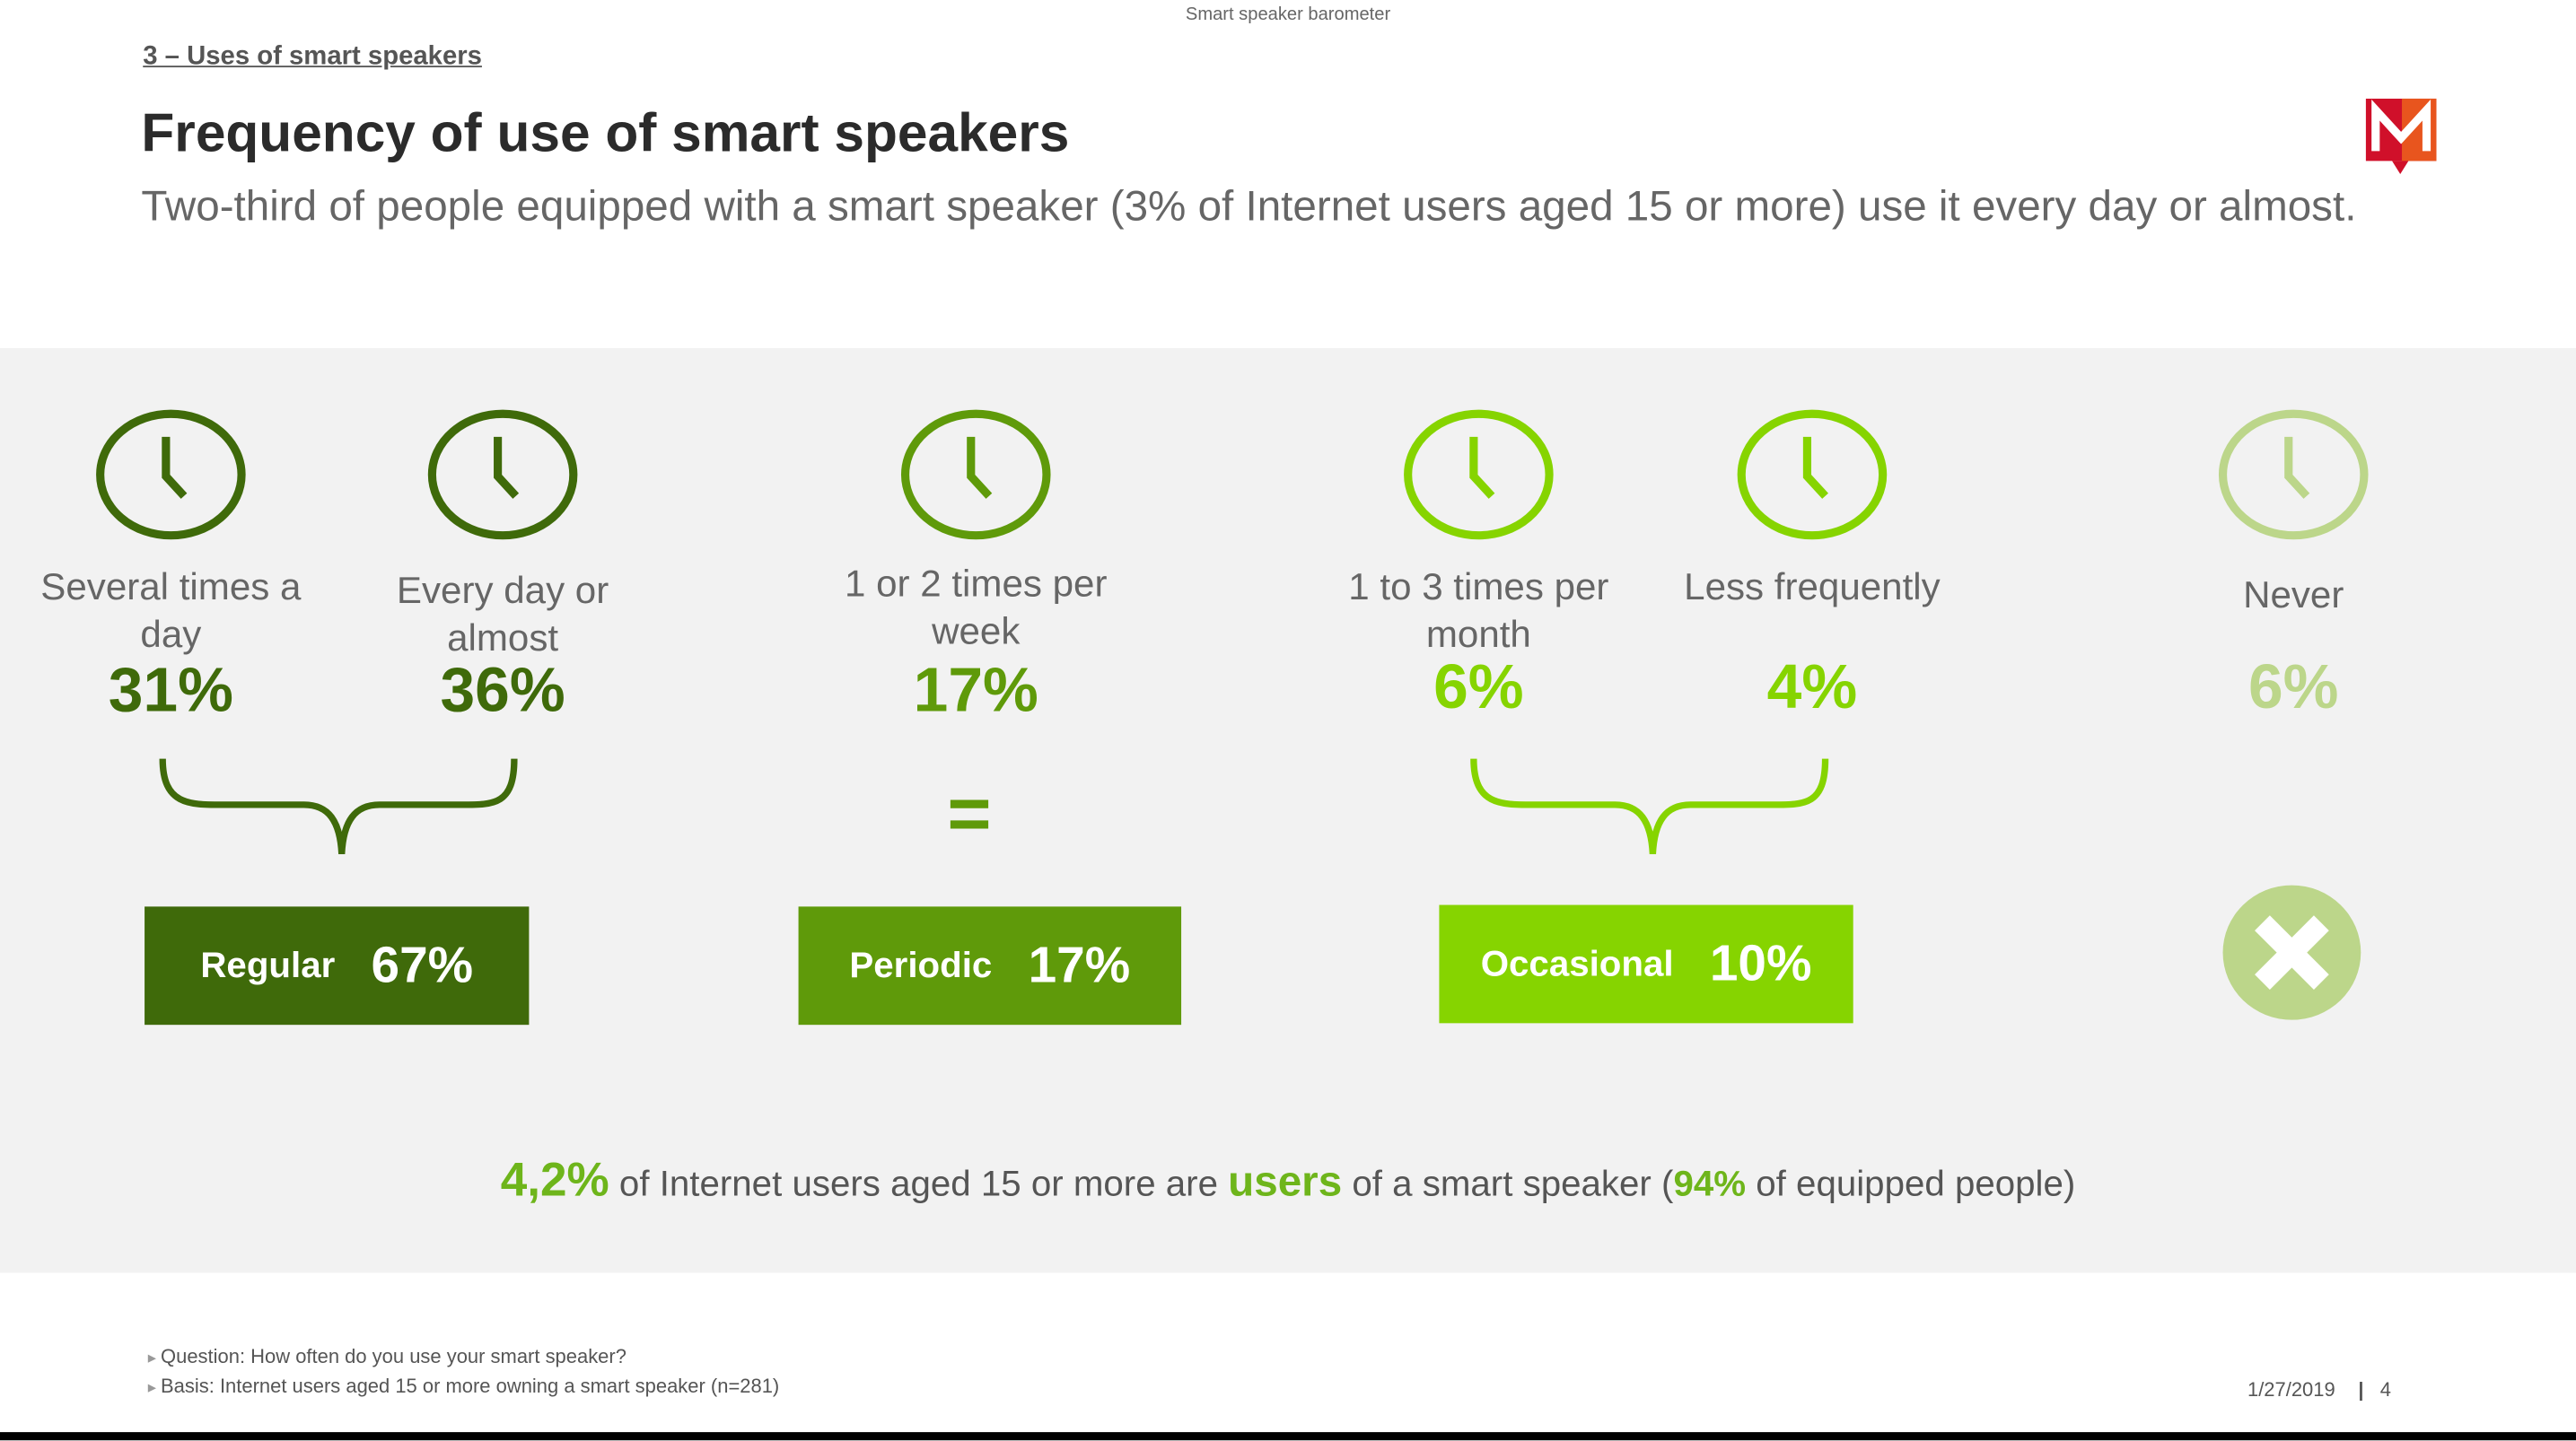  Describe the element at coordinates (1812, 688) in the screenshot. I see `frequency-value: 4%` at that location.